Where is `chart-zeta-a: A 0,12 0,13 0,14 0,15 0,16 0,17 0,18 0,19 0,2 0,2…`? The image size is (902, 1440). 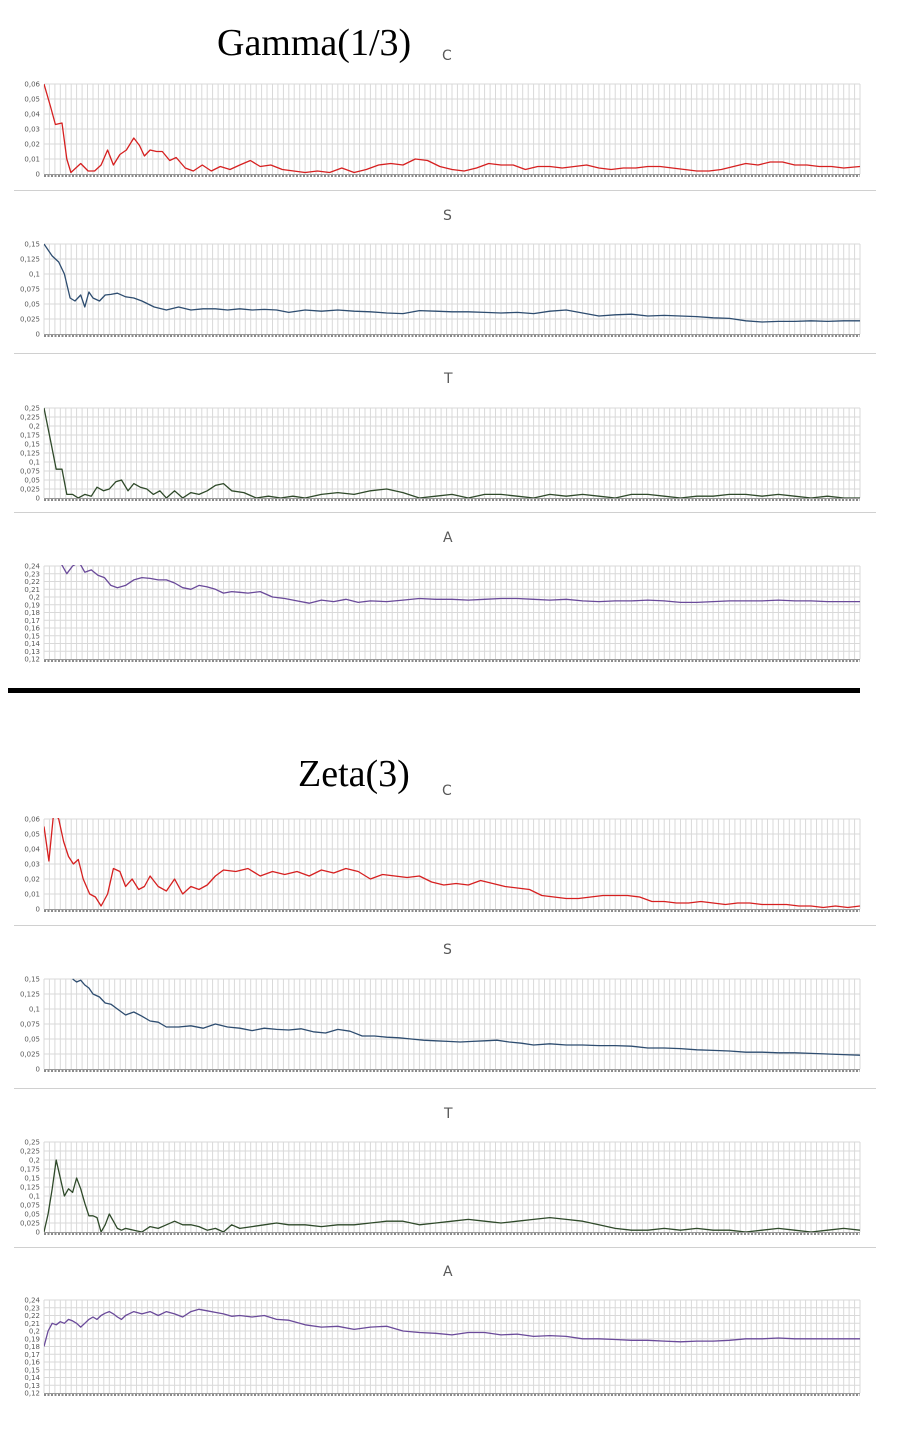
chart-zeta-a: A 0,12 0,13 0,14 0,15 0,16 0,17 0,18 0,19 0,2 0,2… is located at coordinates (440, 1329).